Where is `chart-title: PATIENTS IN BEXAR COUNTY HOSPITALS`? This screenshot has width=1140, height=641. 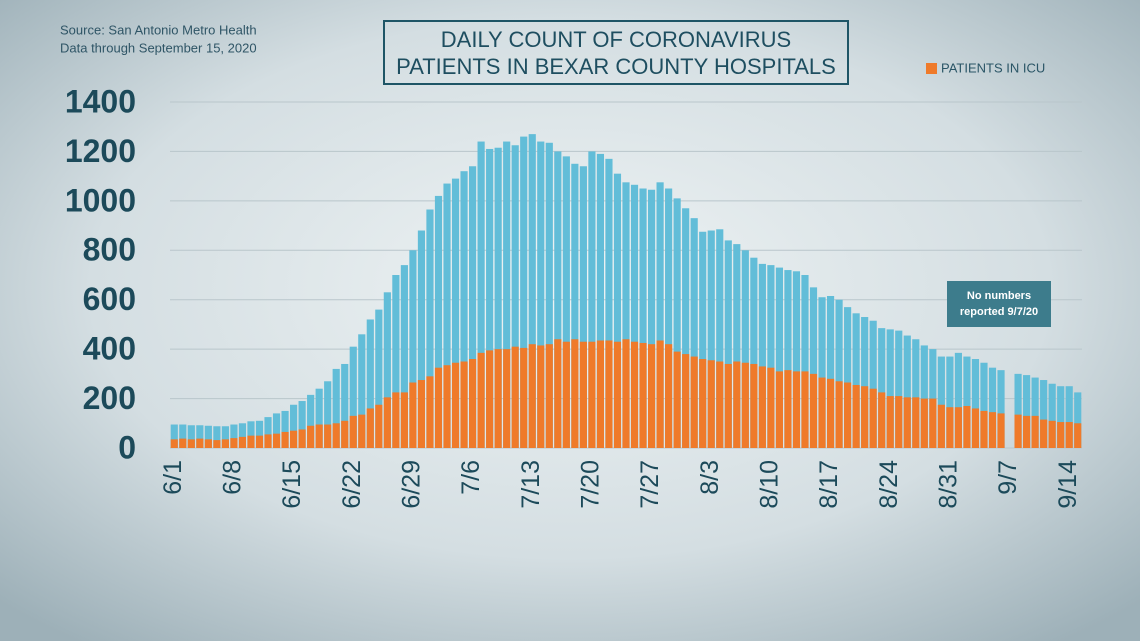 chart-title: PATIENTS IN BEXAR COUNTY HOSPITALS is located at coordinates (616, 66).